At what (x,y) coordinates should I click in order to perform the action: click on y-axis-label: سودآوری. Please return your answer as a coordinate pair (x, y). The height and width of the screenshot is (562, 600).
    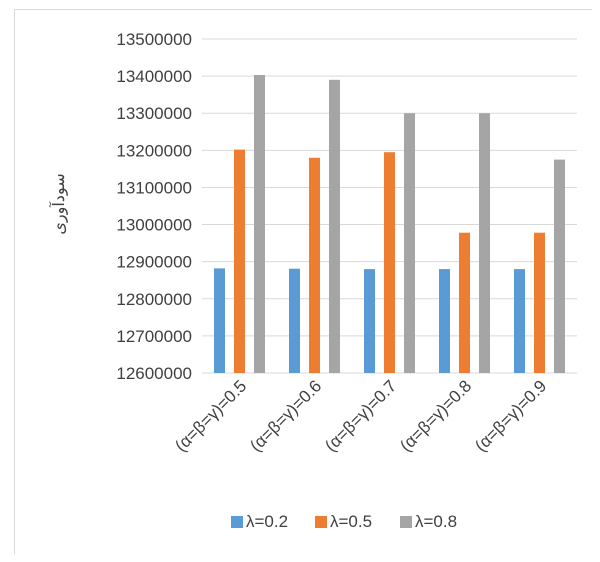
    Looking at the image, I should click on (58, 203).